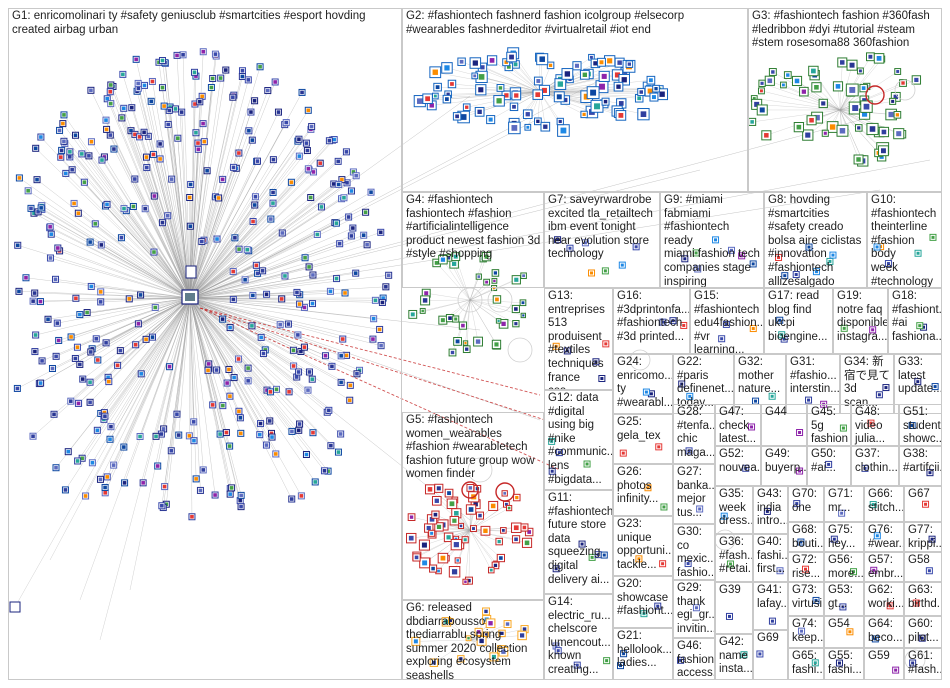  Describe the element at coordinates (734, 608) in the screenshot. I see `group-cell-g39: G39` at that location.